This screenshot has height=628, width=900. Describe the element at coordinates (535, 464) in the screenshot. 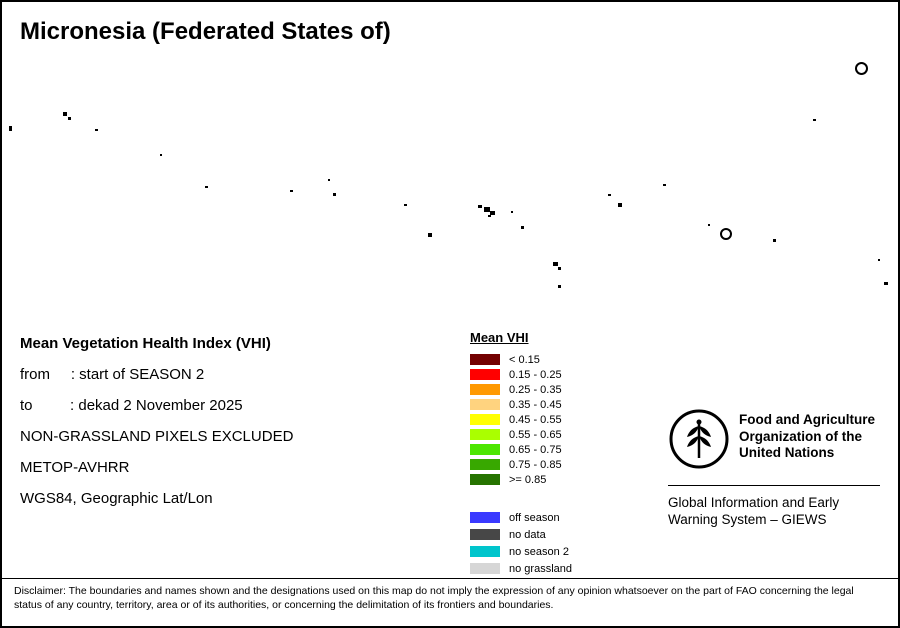

I see `legend-class-label: 0.75 - 0.85` at that location.